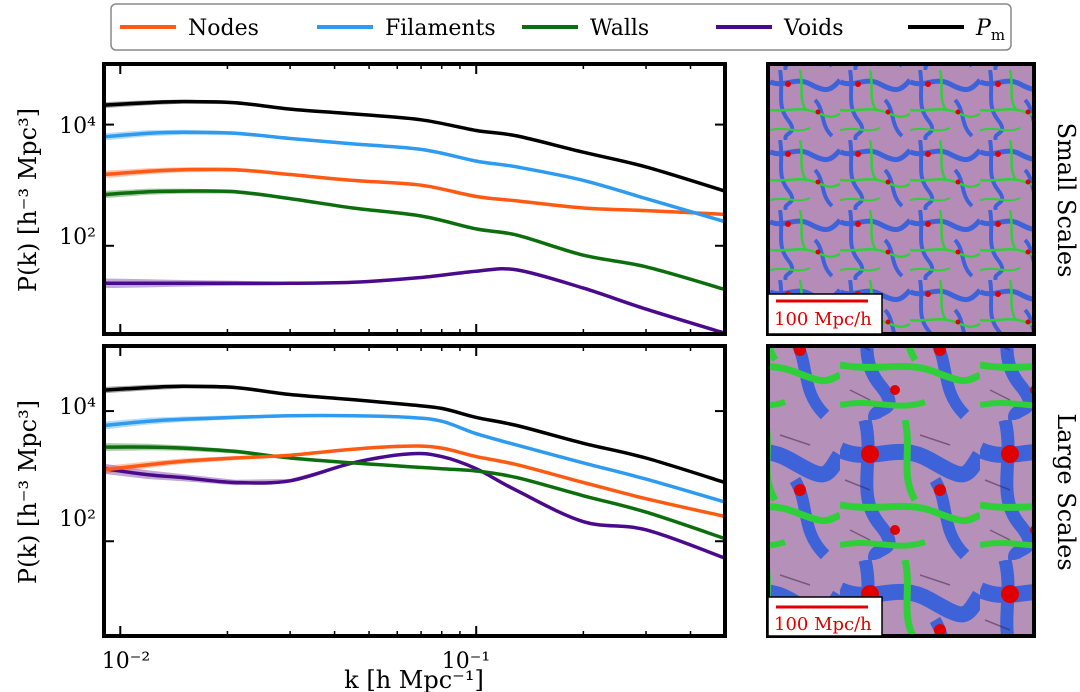 This screenshot has width=1080, height=692. I want to click on bottom-line-voids, so click(414, 505).